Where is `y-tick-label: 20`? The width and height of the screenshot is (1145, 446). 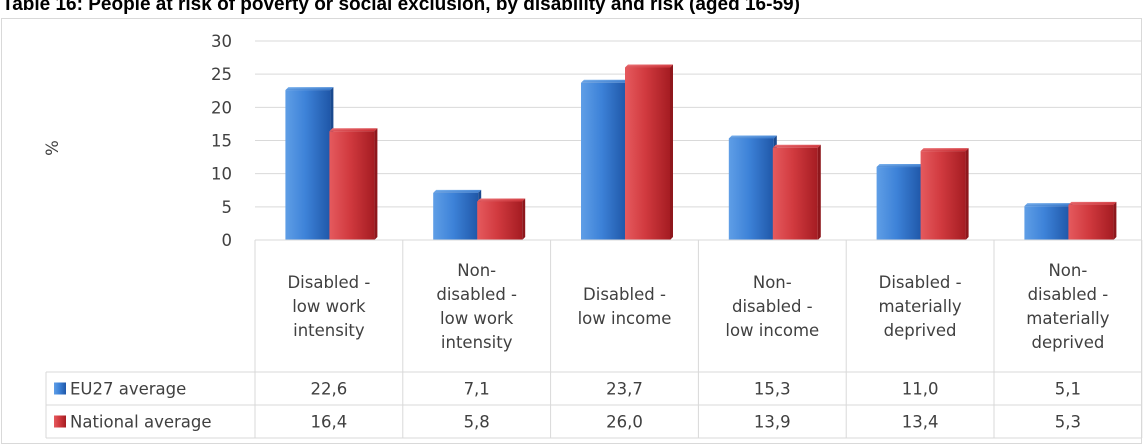
y-tick-label: 20 is located at coordinates (221, 107).